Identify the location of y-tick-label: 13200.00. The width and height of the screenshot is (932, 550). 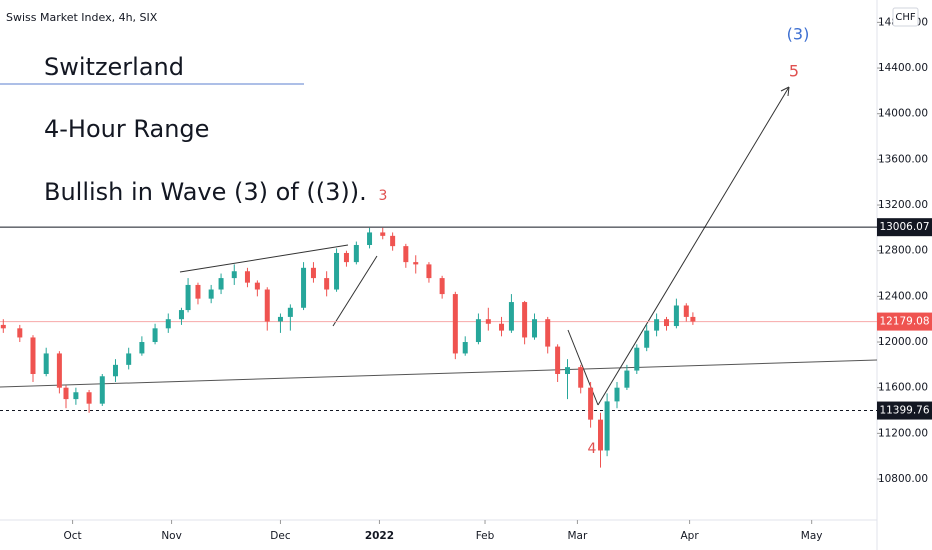
(903, 205).